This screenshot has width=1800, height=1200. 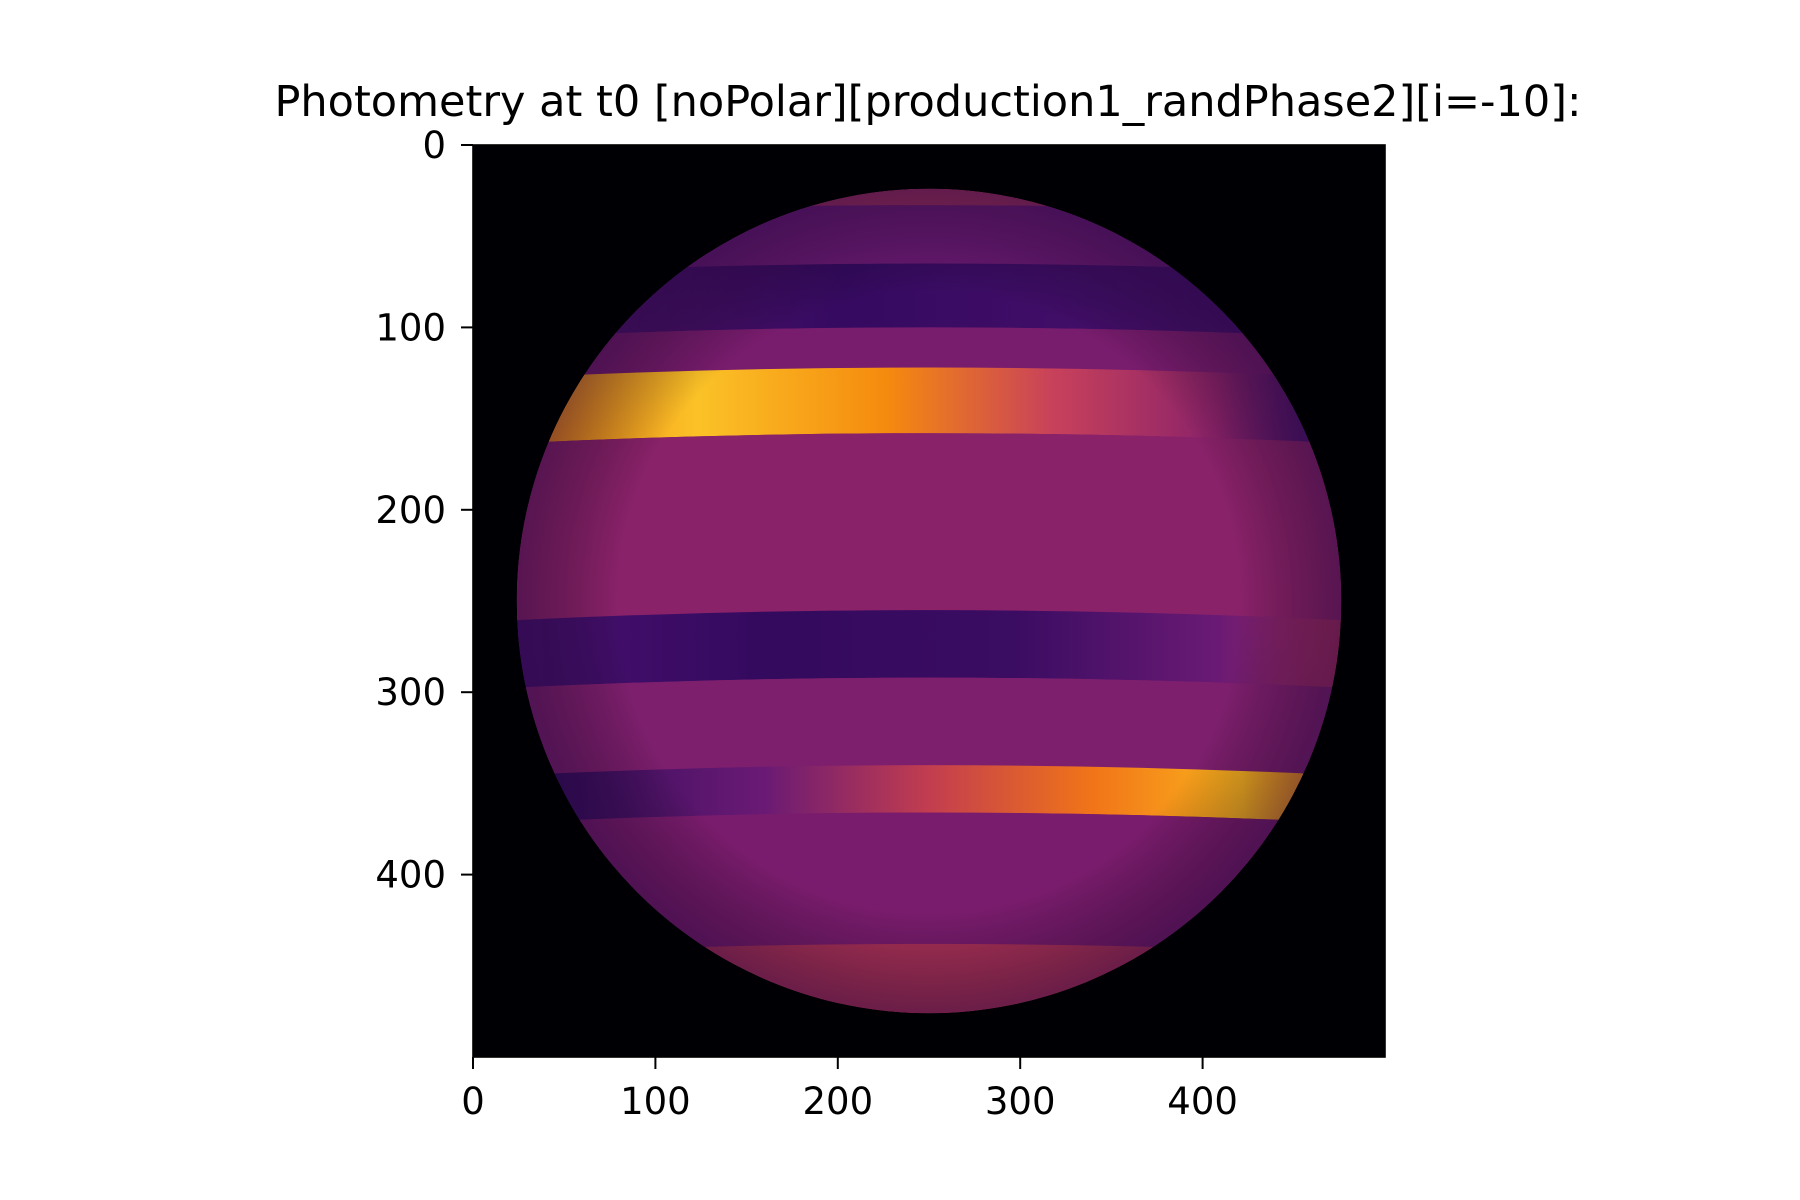 What do you see at coordinates (410, 875) in the screenshot?
I see `y-tick-label: 400` at bounding box center [410, 875].